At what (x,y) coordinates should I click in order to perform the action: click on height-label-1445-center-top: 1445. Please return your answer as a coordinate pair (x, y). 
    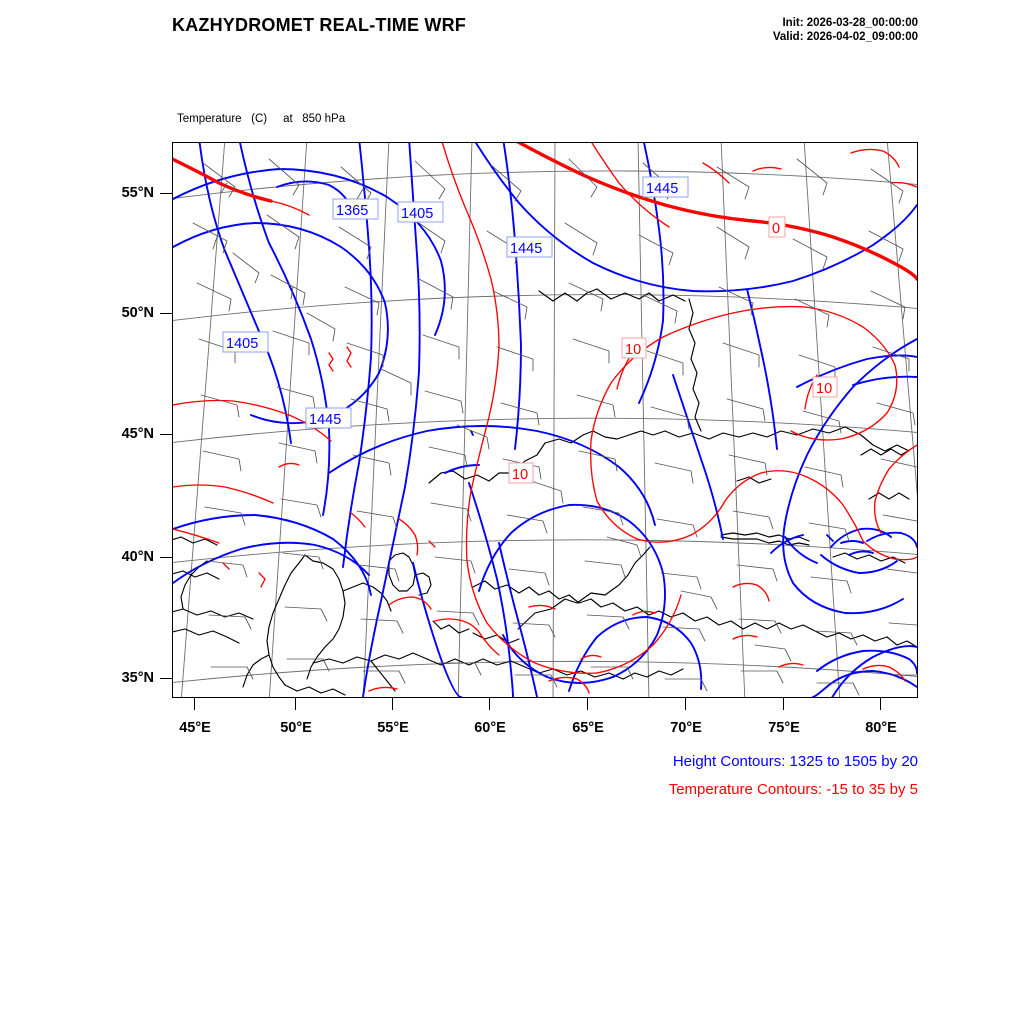
    Looking at the image, I should click on (529, 247).